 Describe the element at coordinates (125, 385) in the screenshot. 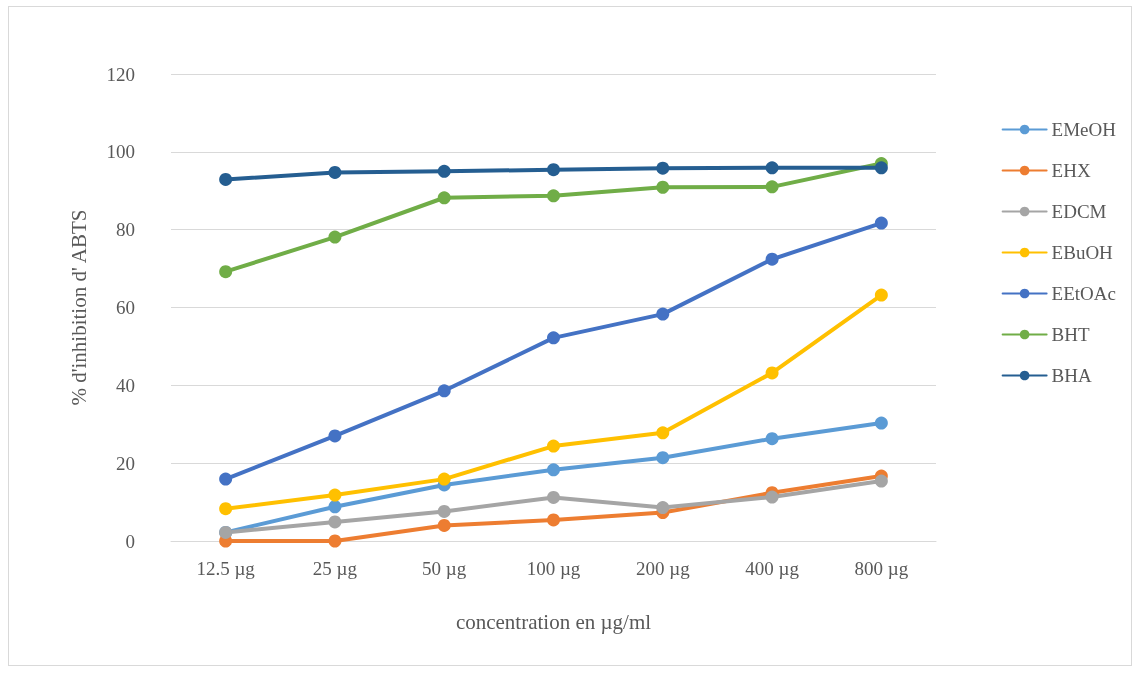

I see `y-tick-label: 40` at that location.